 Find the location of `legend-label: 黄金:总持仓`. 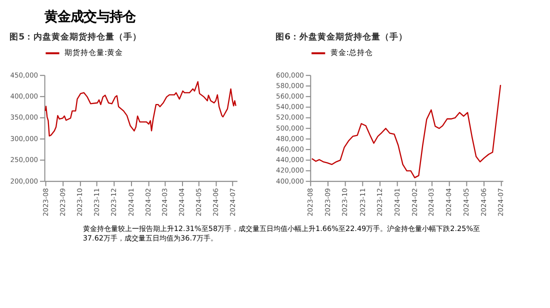

legend-label: 黄金:总持仓 is located at coordinates (351, 53).